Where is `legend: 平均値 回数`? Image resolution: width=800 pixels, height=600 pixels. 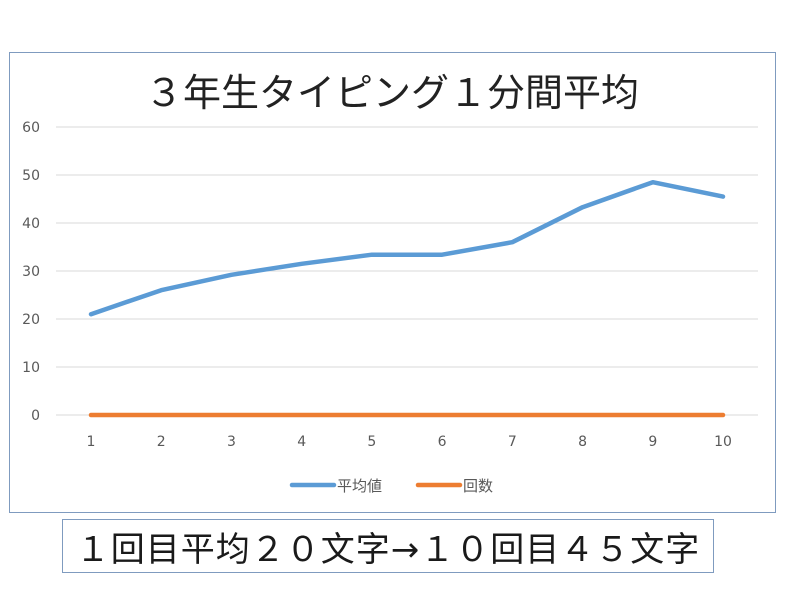
legend: 平均値 回数 is located at coordinates (391, 486).